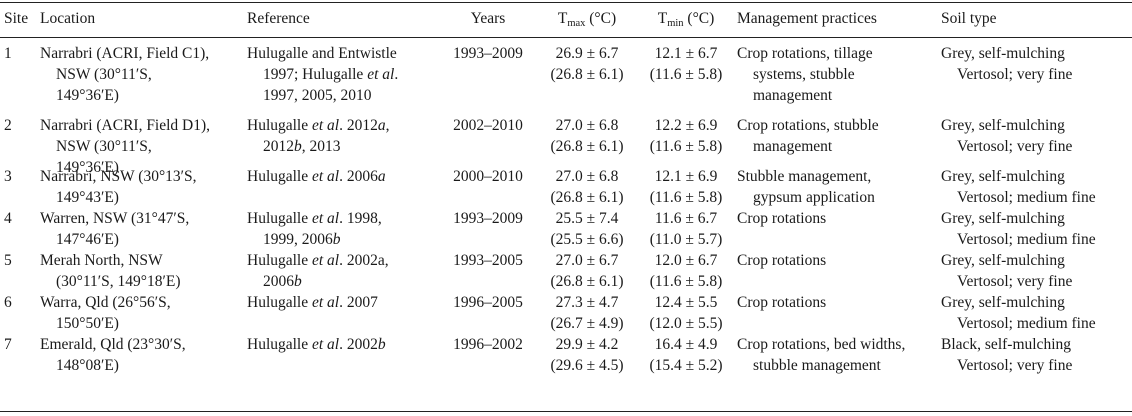 The height and width of the screenshot is (416, 1132). Describe the element at coordinates (587, 271) in the screenshot. I see `tmax-cell: 27.0 ± 6.7 (26.8 ± 6.1)` at that location.